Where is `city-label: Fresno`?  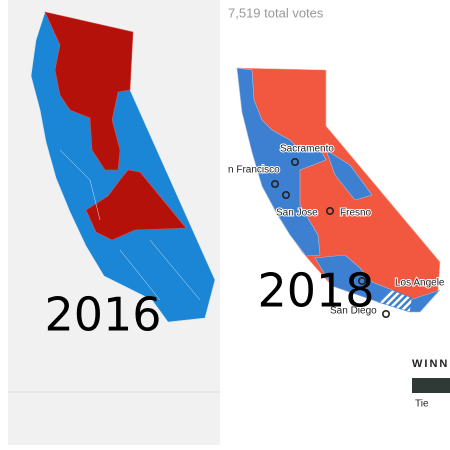
city-label: Fresno is located at coordinates (356, 213).